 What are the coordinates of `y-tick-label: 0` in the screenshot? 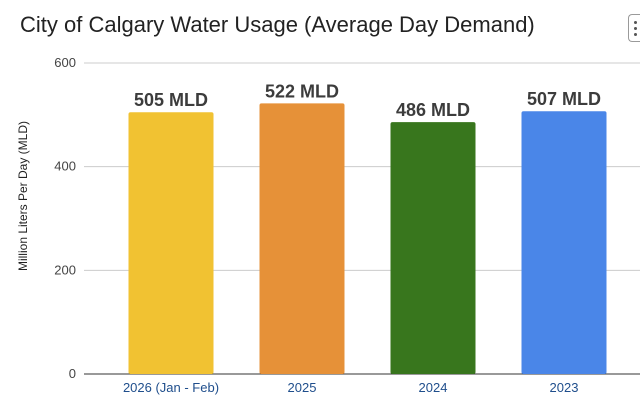 It's located at (72, 373).